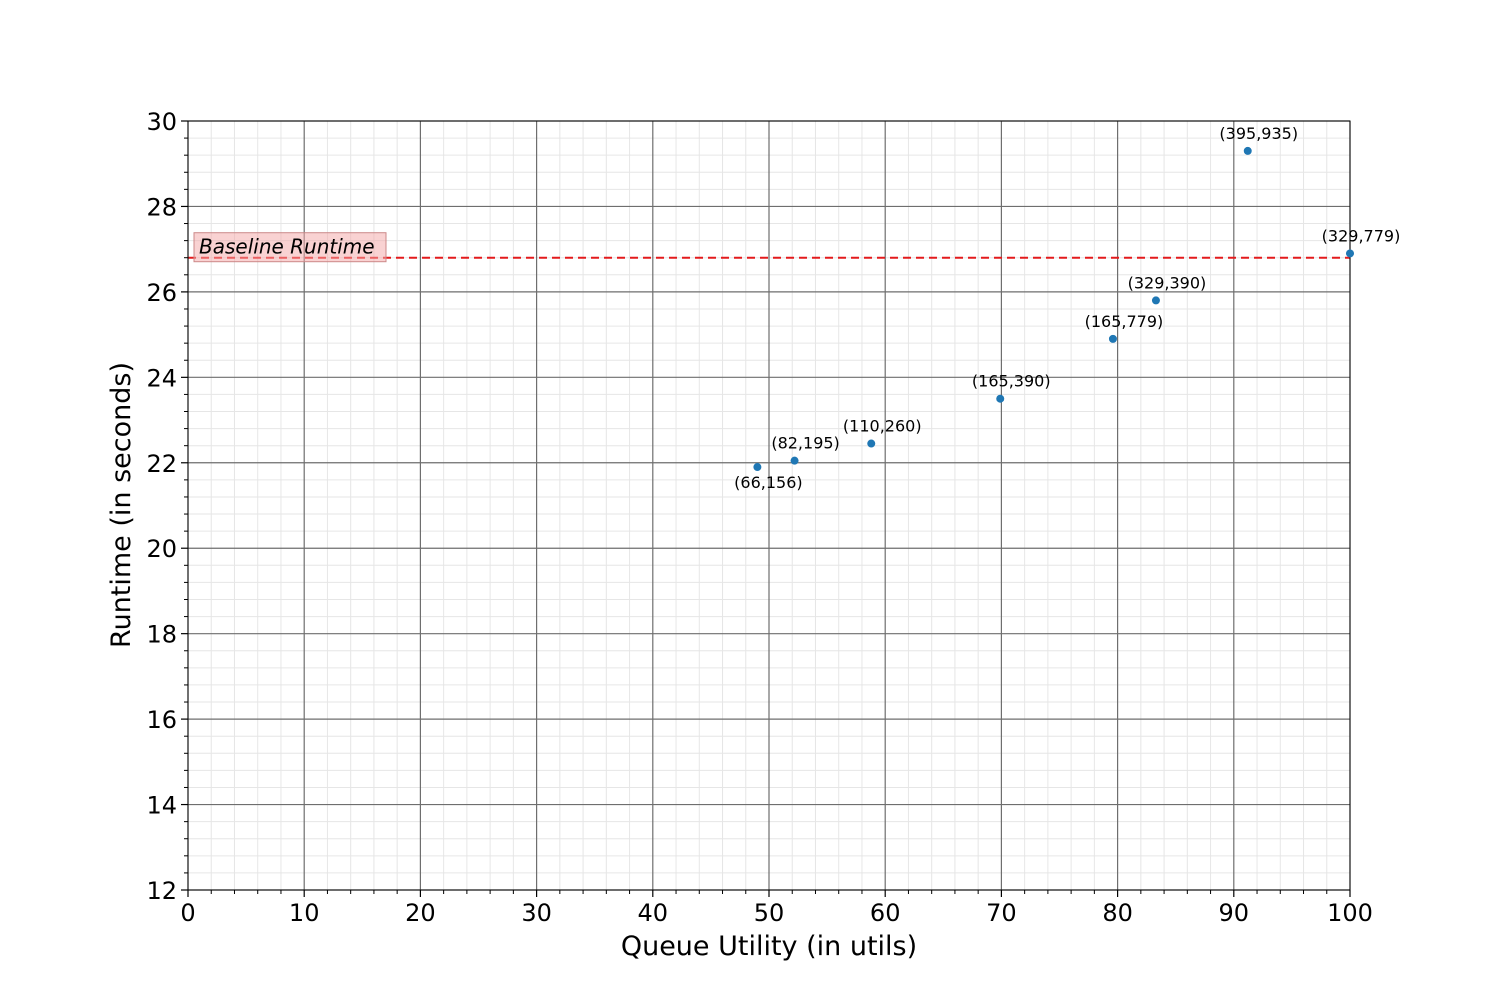 The height and width of the screenshot is (1000, 1500). I want to click on data-point-label: (395,935), so click(1258, 133).